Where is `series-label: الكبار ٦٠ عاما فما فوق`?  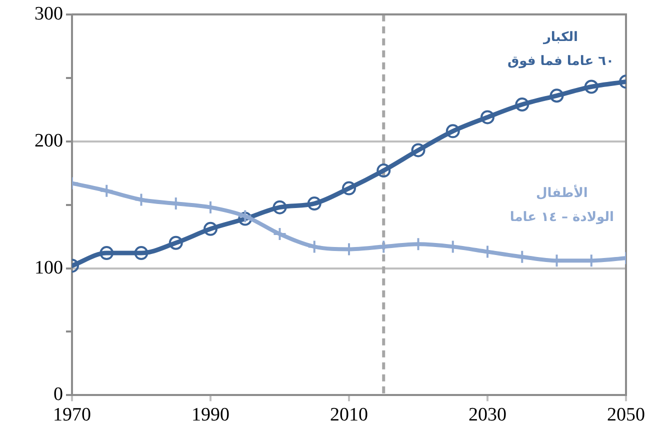
series-label: الكبار ٦٠ عاما فما فوق is located at coordinates (560, 49).